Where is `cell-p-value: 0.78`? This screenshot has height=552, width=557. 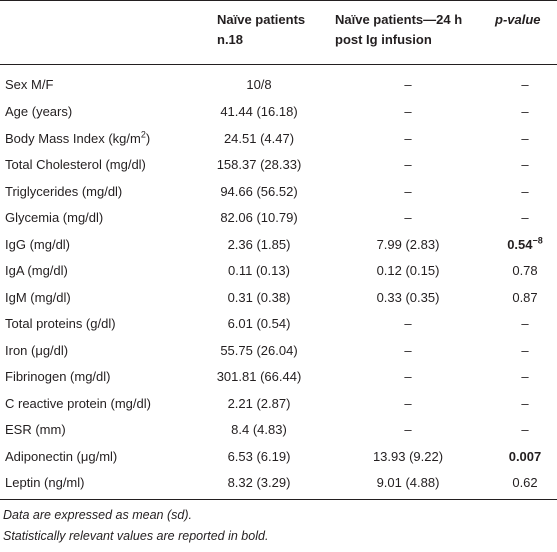
cell-p-value: 0.78 is located at coordinates (525, 271).